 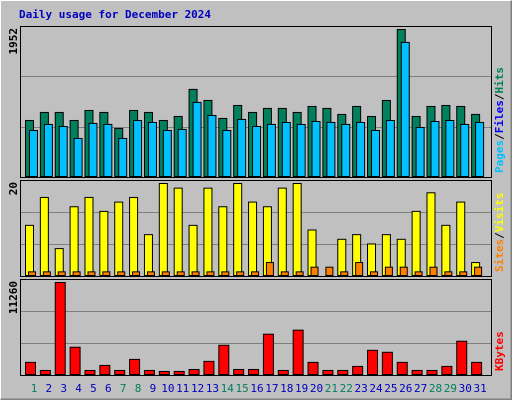 I want to click on legend-entry: KBytes, so click(x=499, y=351).